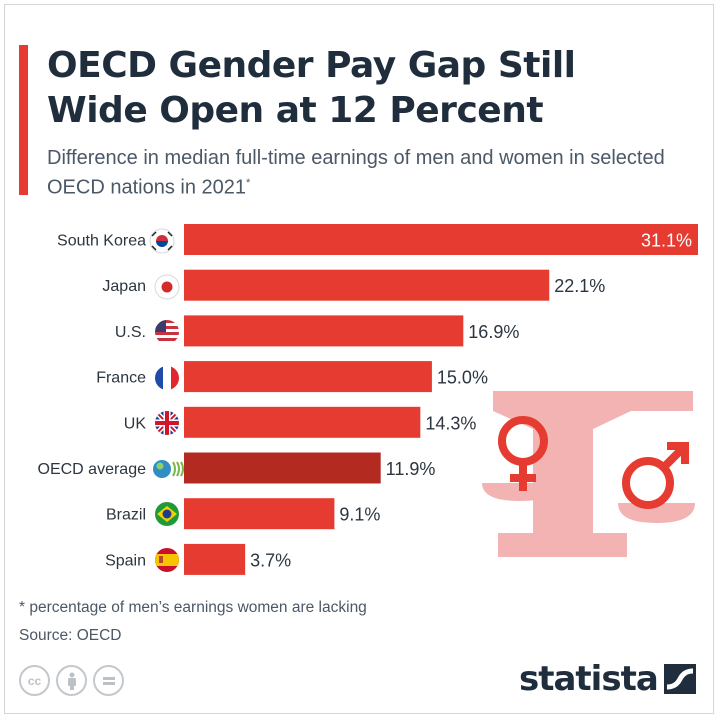 This screenshot has width=720, height=720. I want to click on flag-south-korea, so click(162, 241).